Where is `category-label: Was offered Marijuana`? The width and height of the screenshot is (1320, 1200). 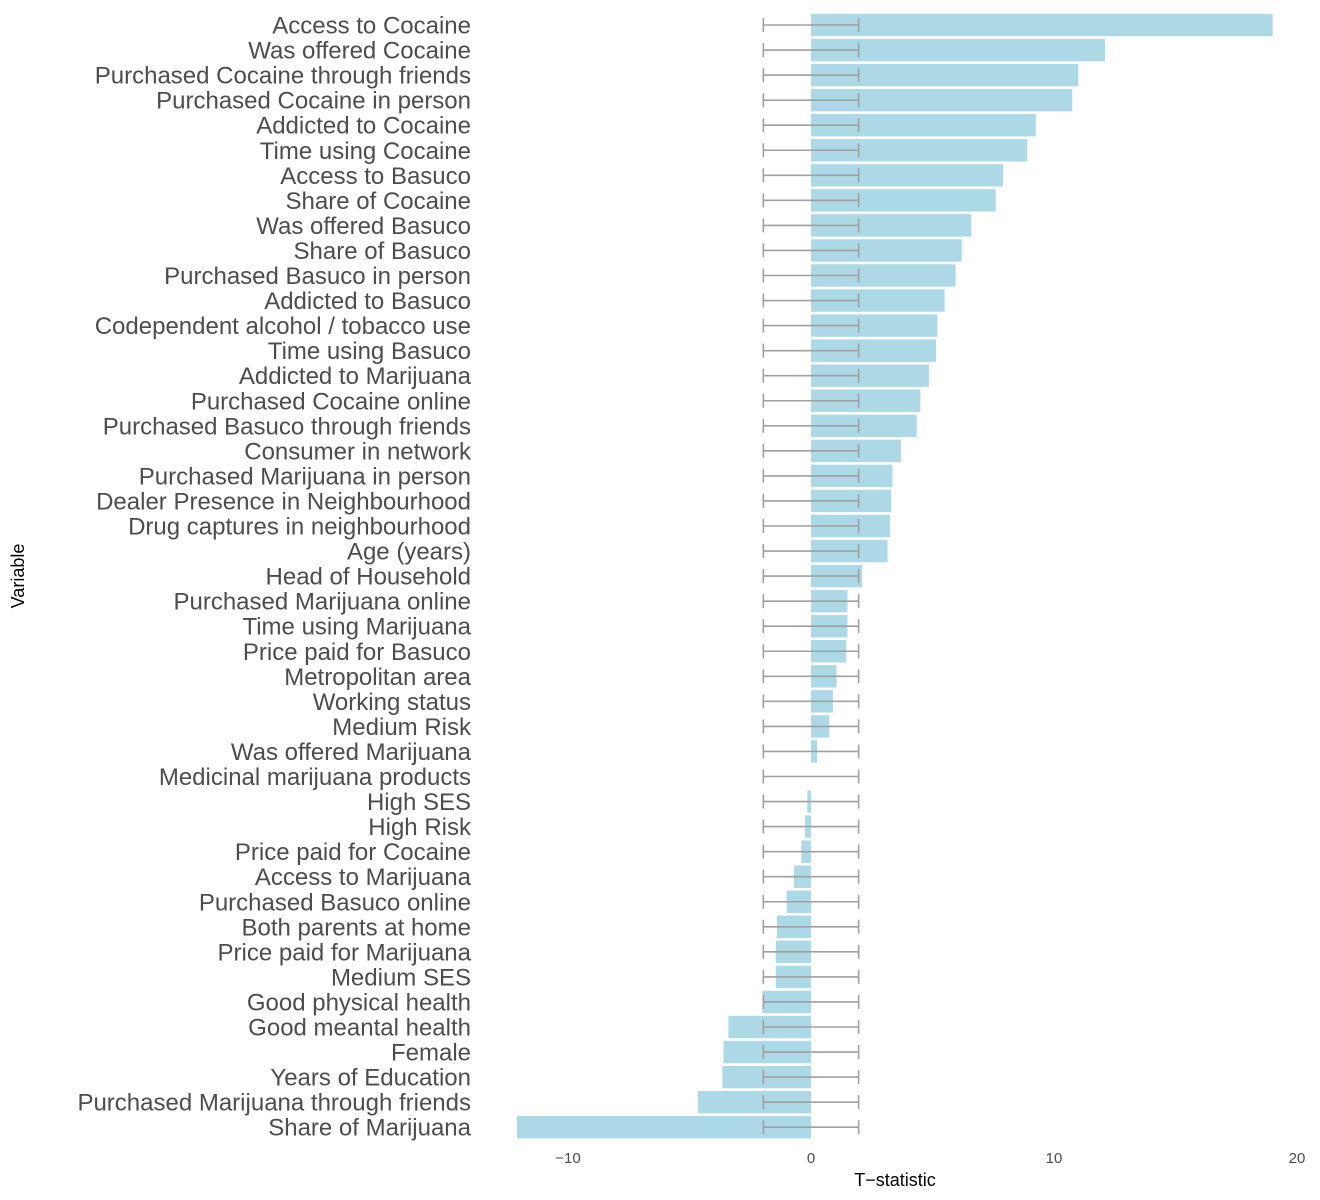
category-label: Was offered Marijuana is located at coordinates (351, 752).